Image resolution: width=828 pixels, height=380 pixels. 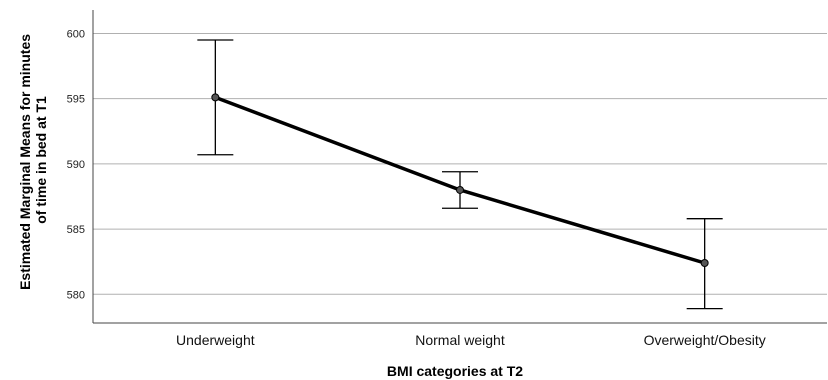 What do you see at coordinates (705, 340) in the screenshot?
I see `x-category-label: Overweight/Obesity` at bounding box center [705, 340].